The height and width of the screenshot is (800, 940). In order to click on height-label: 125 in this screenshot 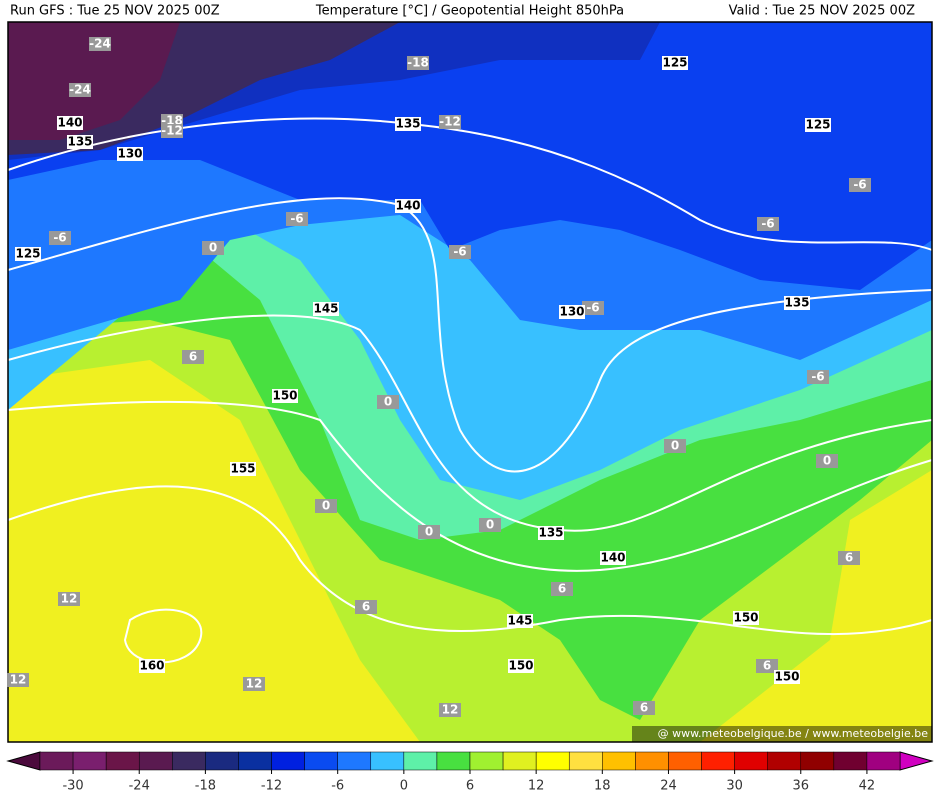, I will do `click(27, 254)`.